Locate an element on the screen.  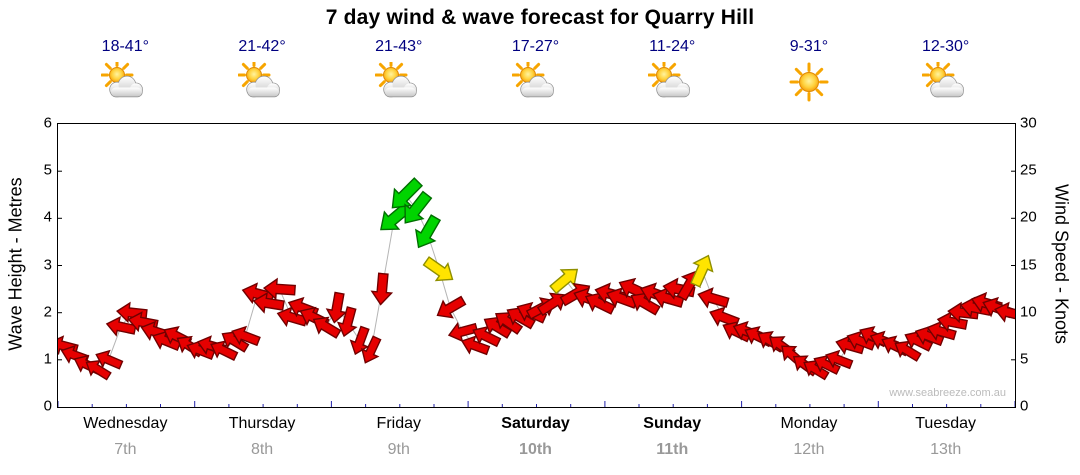
sunny-icon is located at coordinates (809, 82).